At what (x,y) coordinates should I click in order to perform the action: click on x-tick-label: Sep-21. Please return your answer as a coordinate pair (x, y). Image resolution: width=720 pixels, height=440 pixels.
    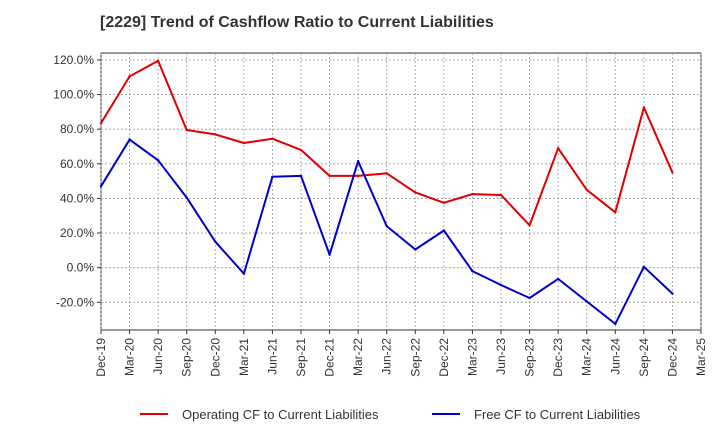
    Looking at the image, I should click on (301, 357).